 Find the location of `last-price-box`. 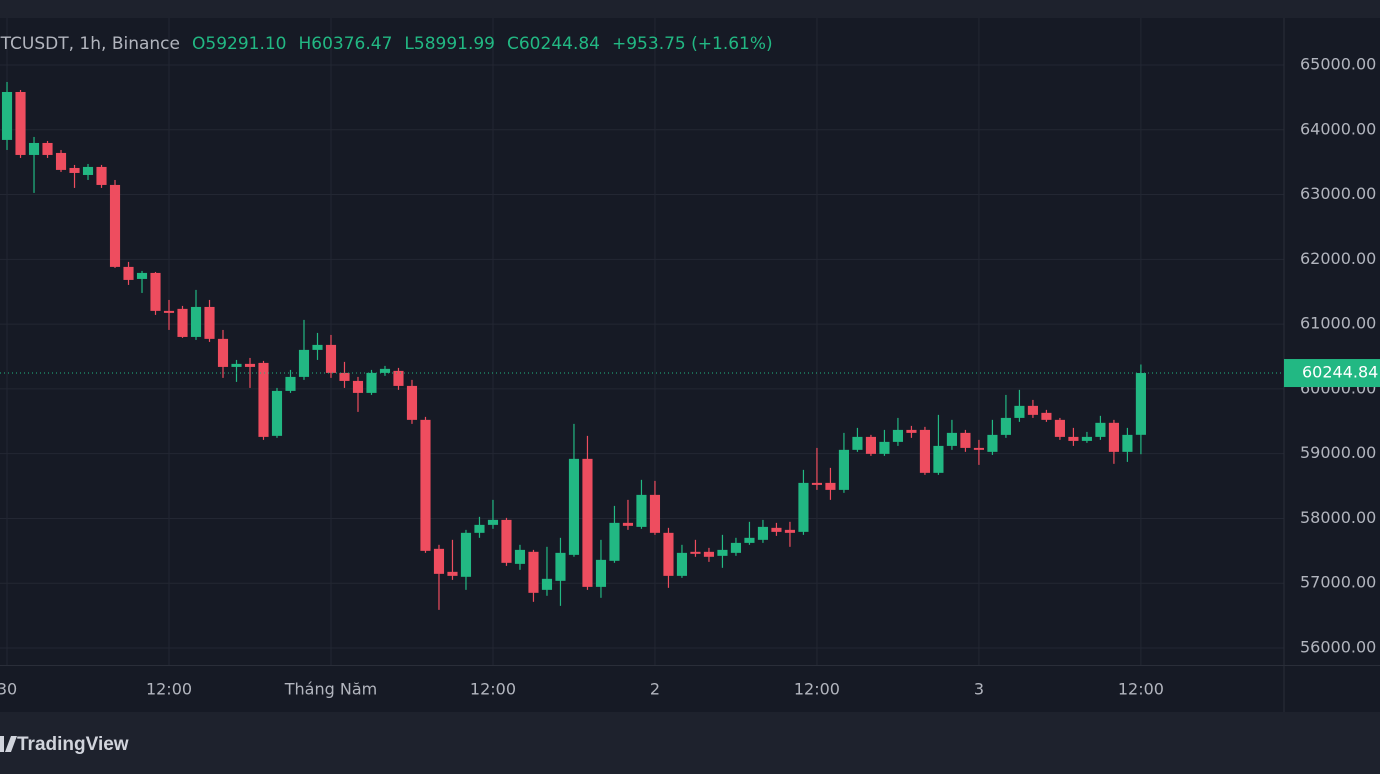

last-price-box is located at coordinates (1332, 373).